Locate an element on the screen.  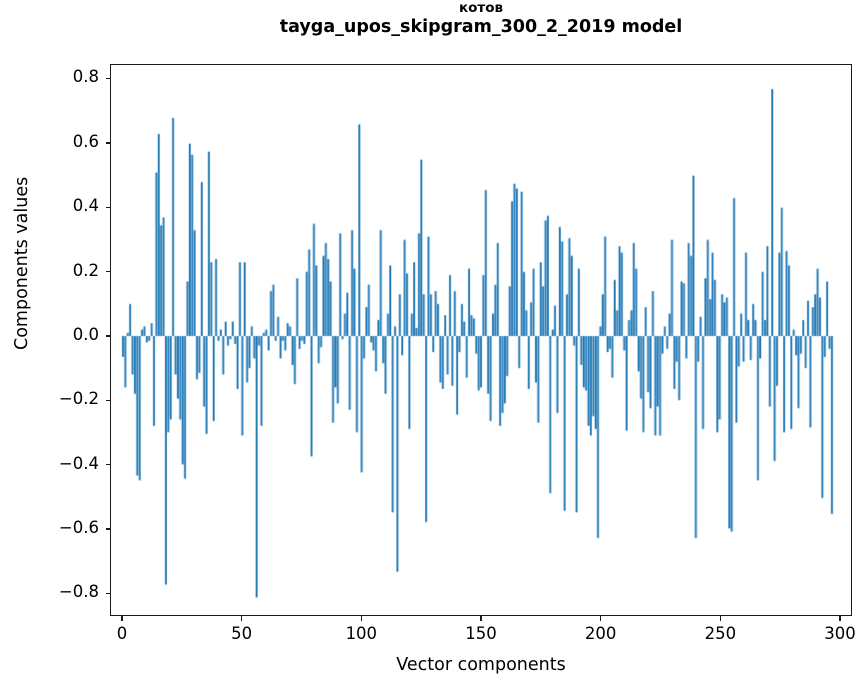
y-tick-label: 0.4 is located at coordinates (85, 206).